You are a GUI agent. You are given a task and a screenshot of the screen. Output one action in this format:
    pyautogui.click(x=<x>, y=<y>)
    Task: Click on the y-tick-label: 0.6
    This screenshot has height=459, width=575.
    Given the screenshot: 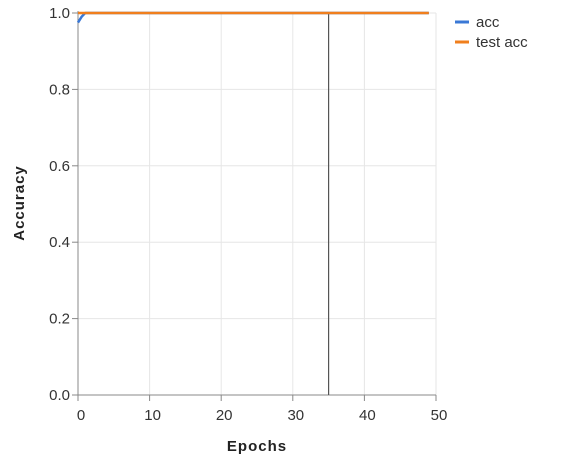 What is the action you would take?
    pyautogui.click(x=59, y=166)
    